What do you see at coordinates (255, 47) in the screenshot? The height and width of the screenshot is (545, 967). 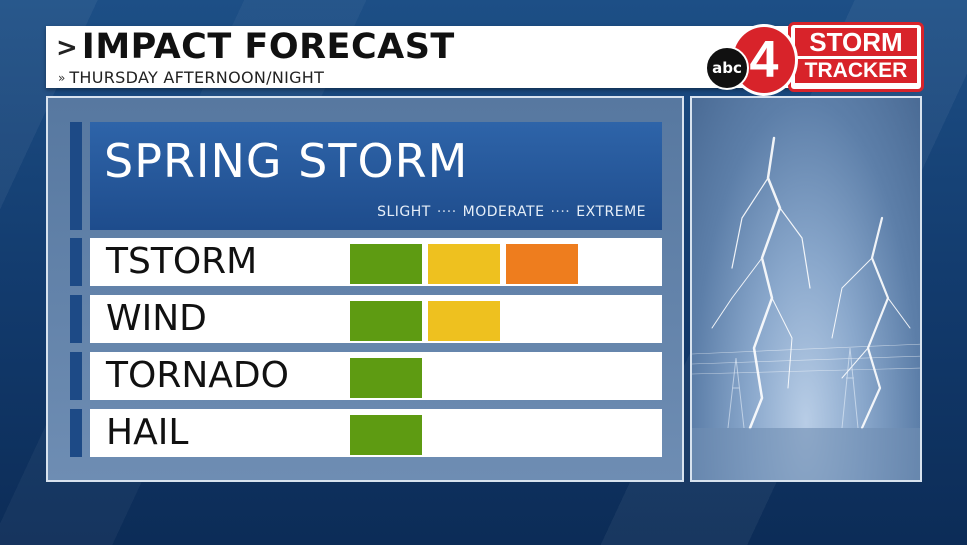 I see `title-row: > IMPACT FORECAST` at bounding box center [255, 47].